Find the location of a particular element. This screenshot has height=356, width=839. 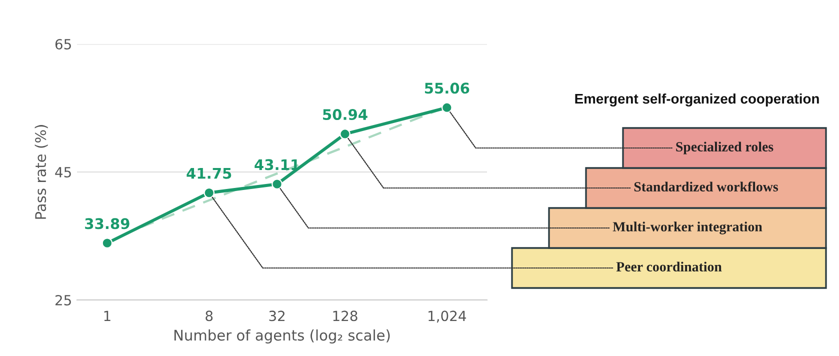

data-label: 50.94 is located at coordinates (345, 114).